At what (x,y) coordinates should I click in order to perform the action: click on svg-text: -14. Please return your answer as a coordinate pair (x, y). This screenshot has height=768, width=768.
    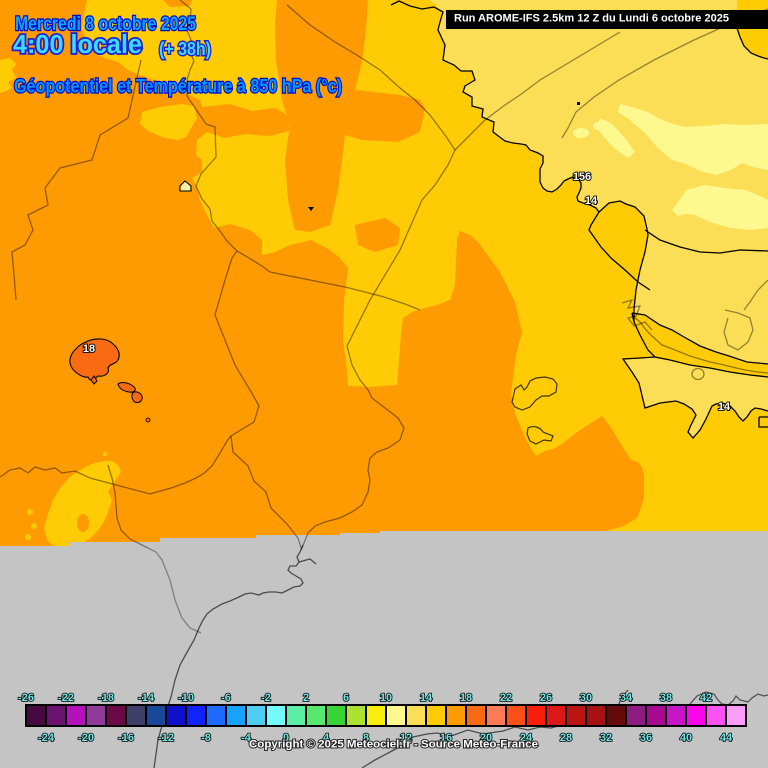
    Looking at the image, I should click on (146, 698).